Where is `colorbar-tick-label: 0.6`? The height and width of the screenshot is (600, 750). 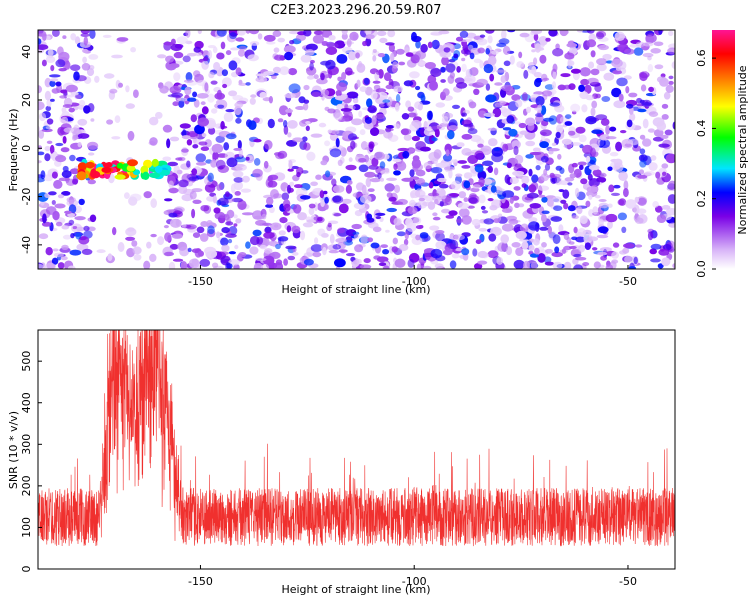
colorbar-tick-label: 0.6 is located at coordinates (701, 58).